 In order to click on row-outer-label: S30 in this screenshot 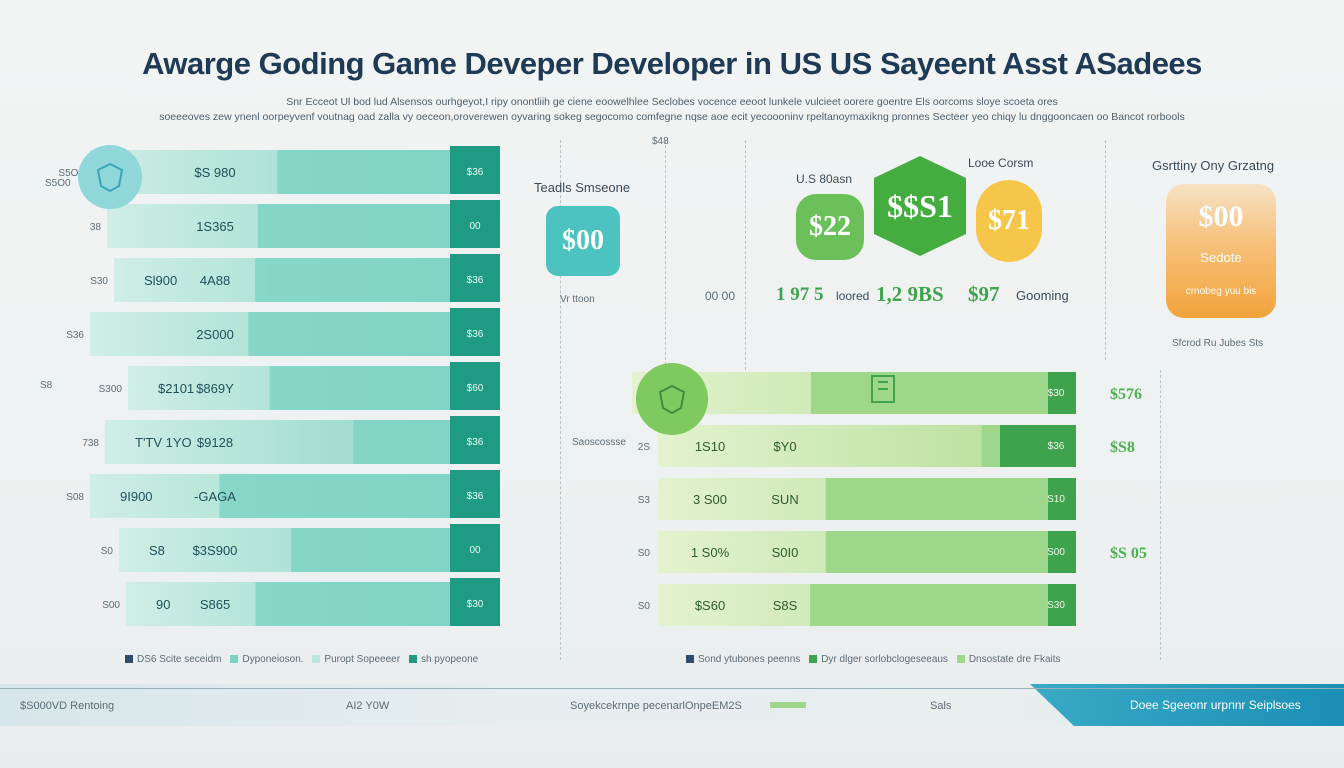, I will do `click(99, 281)`.